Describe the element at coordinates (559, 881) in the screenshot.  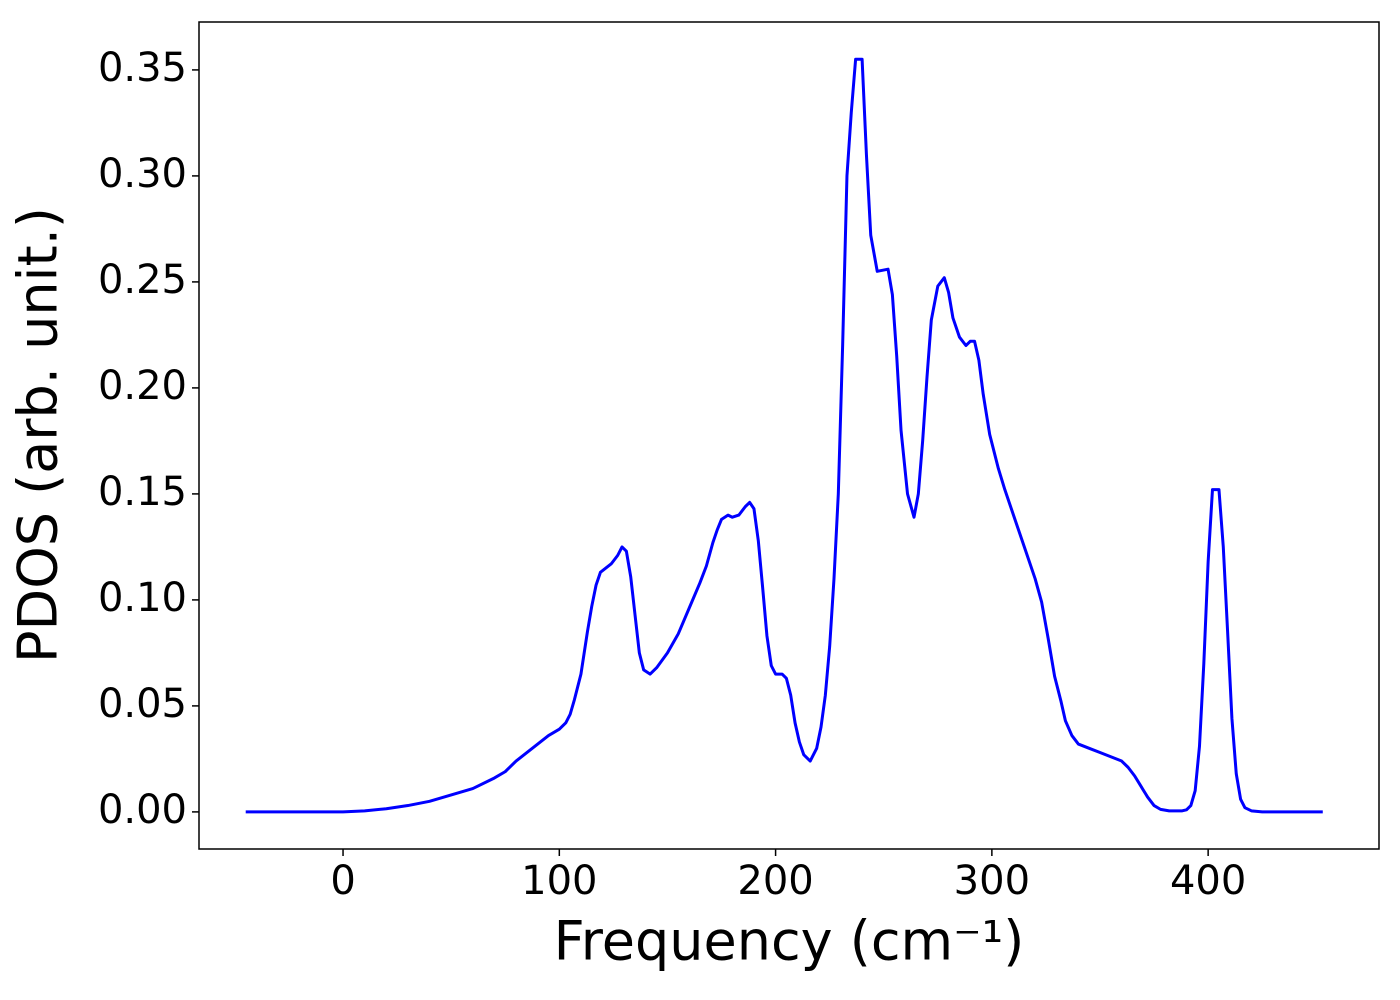
I see `x-tick-label: 100` at that location.